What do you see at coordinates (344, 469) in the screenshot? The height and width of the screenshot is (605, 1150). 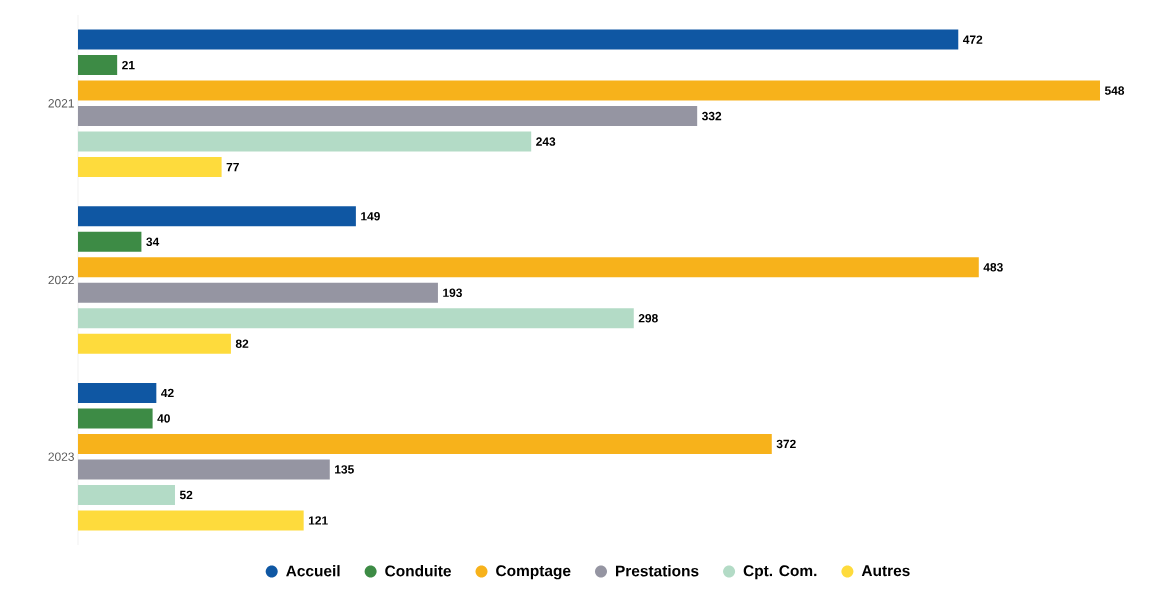 I see `data-label: 135` at bounding box center [344, 469].